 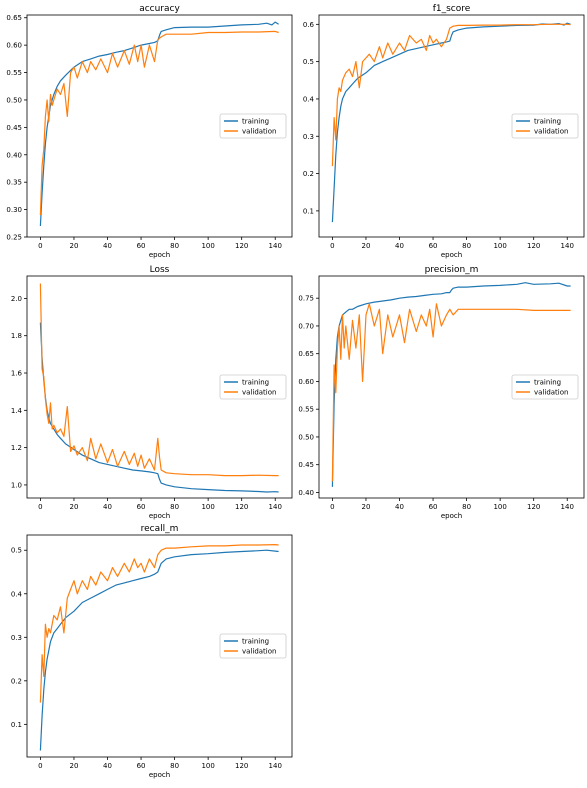 What do you see at coordinates (14, 73) in the screenshot?
I see `y-tick-label: 0.55` at bounding box center [14, 73].